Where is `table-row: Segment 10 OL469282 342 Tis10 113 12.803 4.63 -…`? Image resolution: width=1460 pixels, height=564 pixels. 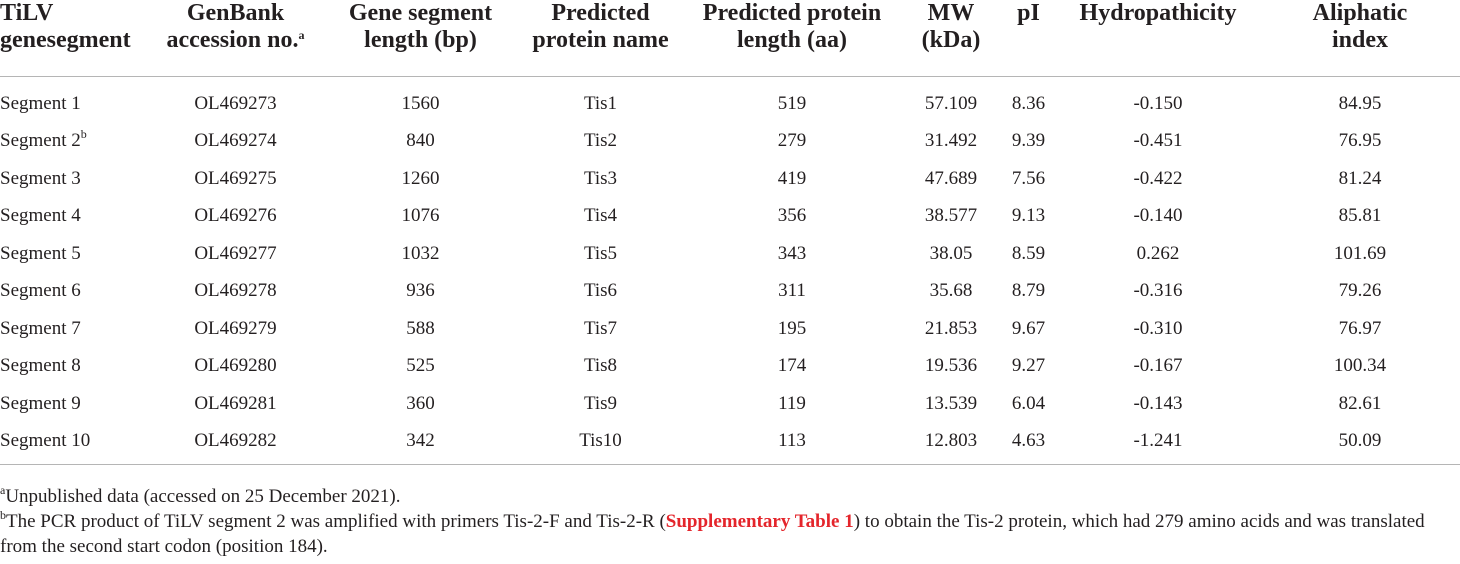
table-row: Segment 10 OL469282 342 Tis10 113 12.803 4.63 -… is located at coordinates (730, 444).